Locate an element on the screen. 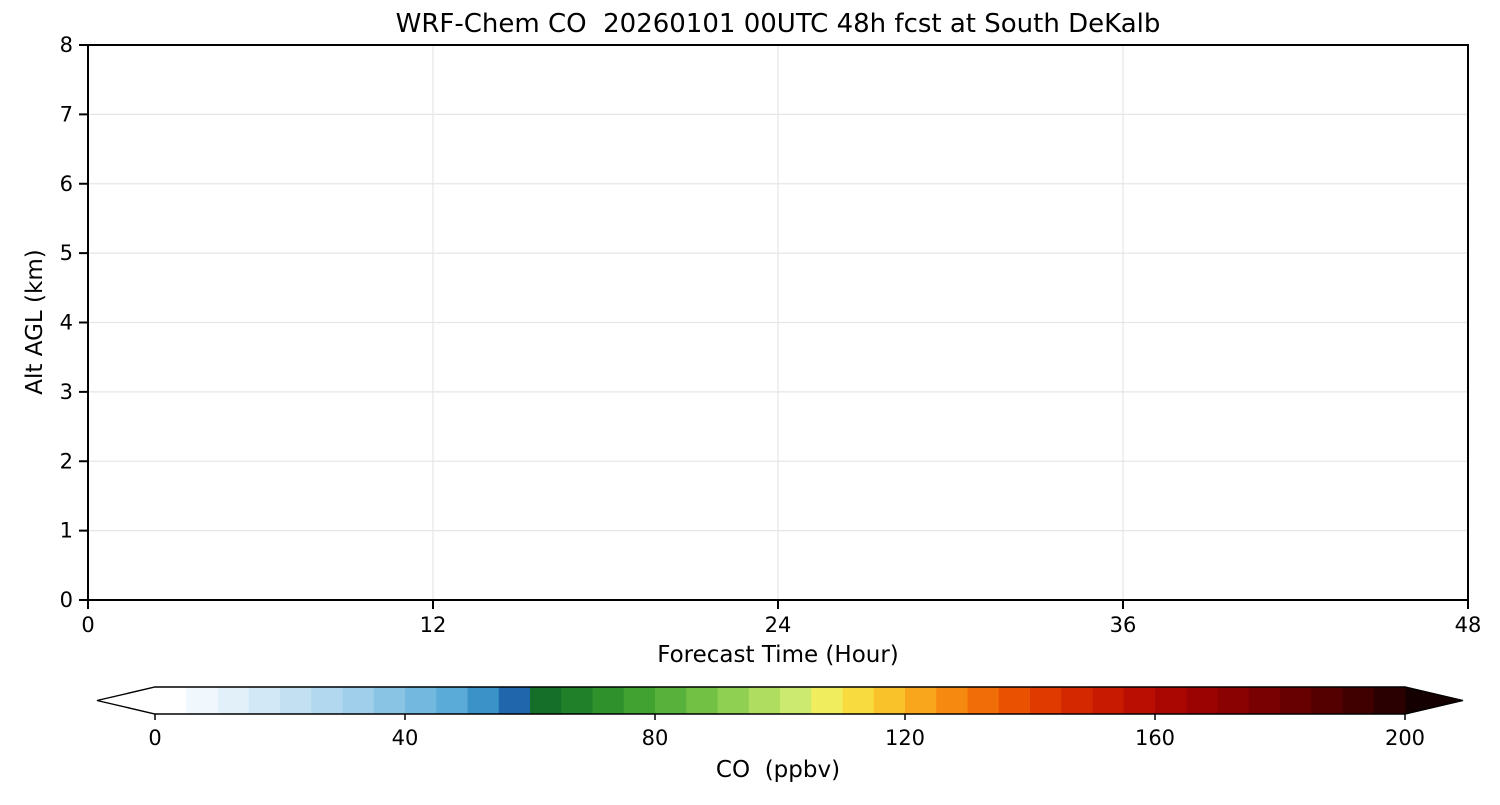 The image size is (1500, 805). y-tick-label: 5 is located at coordinates (66, 253).